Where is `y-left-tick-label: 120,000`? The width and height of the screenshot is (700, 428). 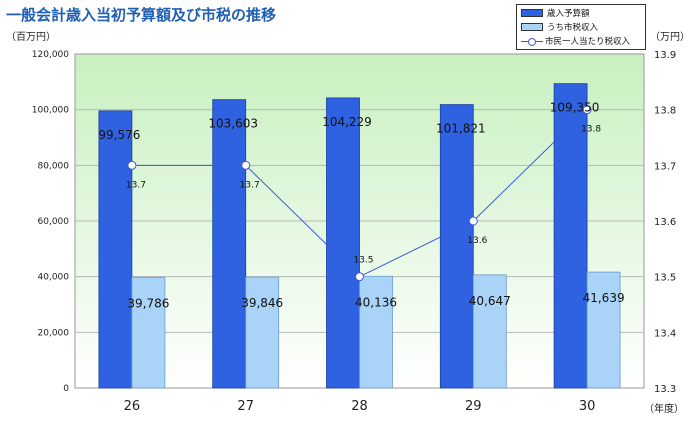
y-left-tick-label: 120,000 is located at coordinates (50, 55).